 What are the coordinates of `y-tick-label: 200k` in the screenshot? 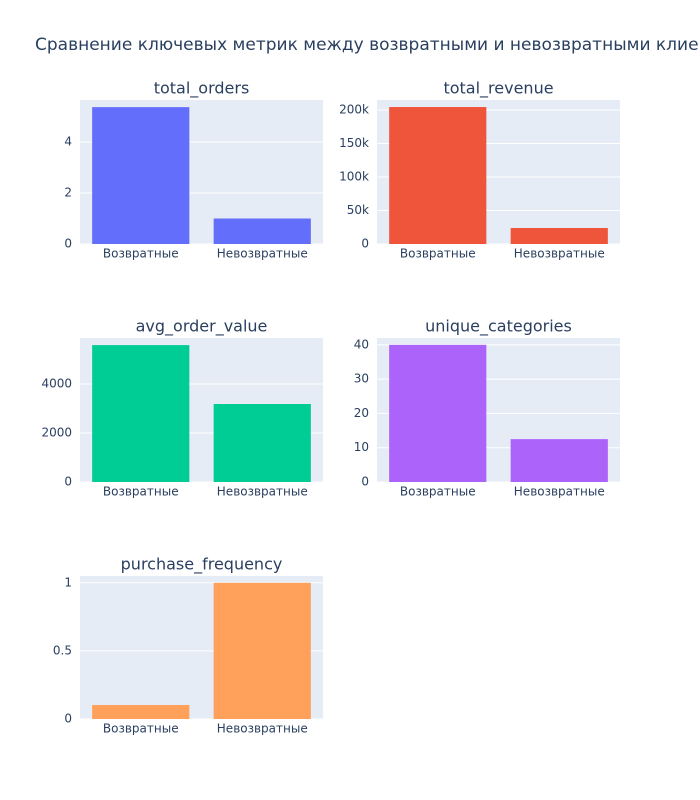 It's located at (354, 110).